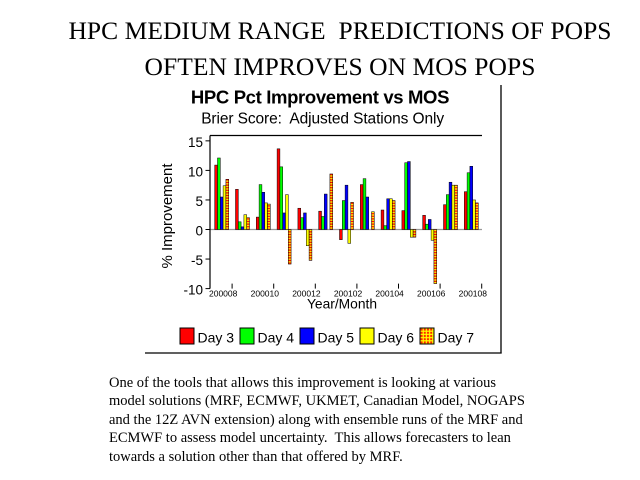  What do you see at coordinates (473, 293) in the screenshot?
I see `svg-text: 200108` at bounding box center [473, 293].